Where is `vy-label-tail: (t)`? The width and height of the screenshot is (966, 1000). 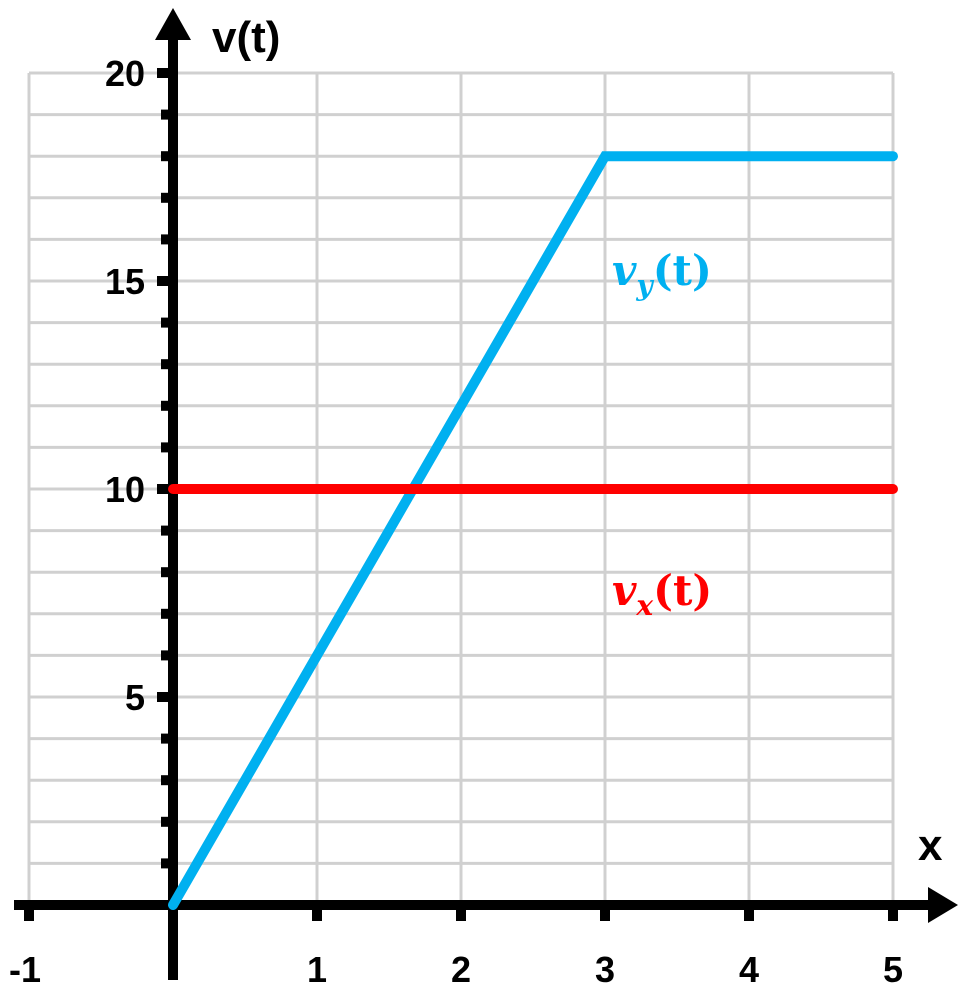 vy-label-tail: (t) is located at coordinates (682, 270).